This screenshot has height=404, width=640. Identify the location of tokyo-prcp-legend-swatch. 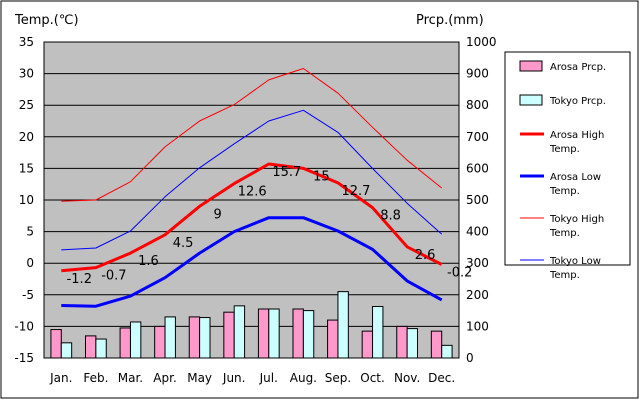
(531, 100).